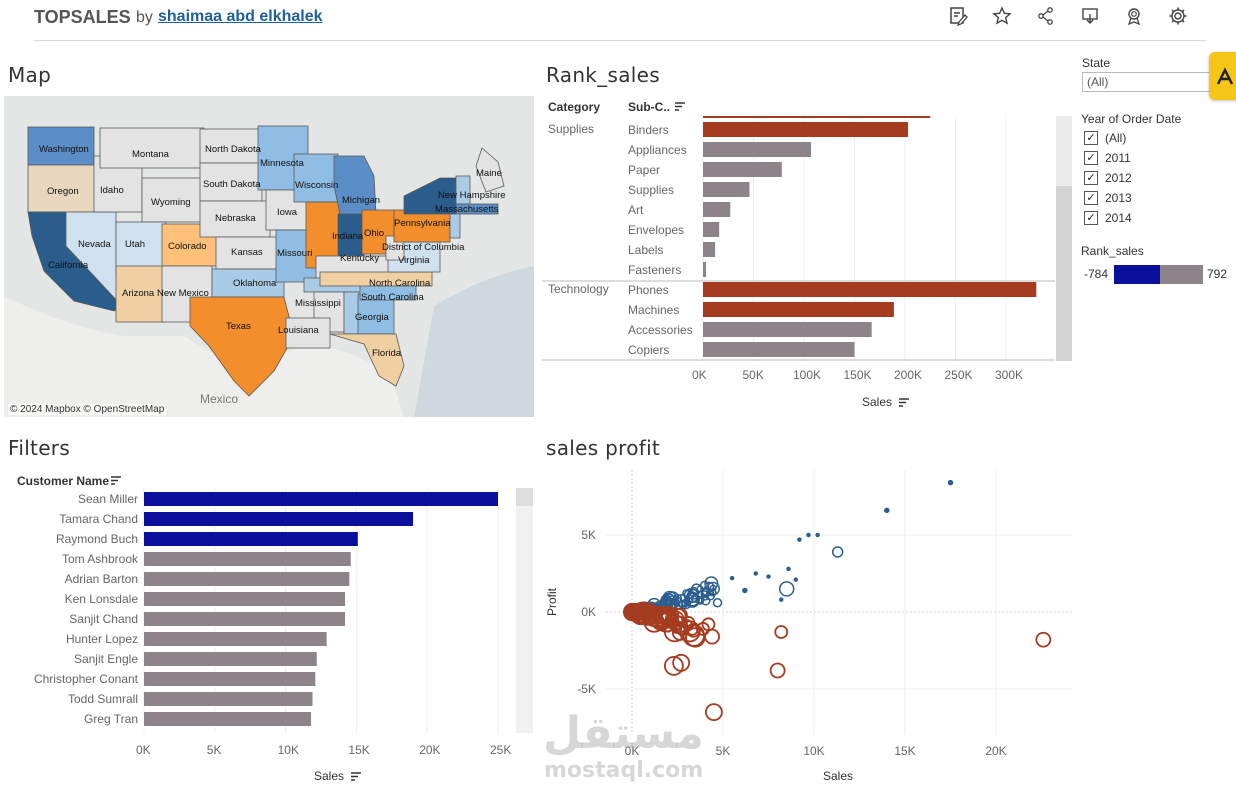  I want to click on rank-subcategory-label: Appliances, so click(657, 150).